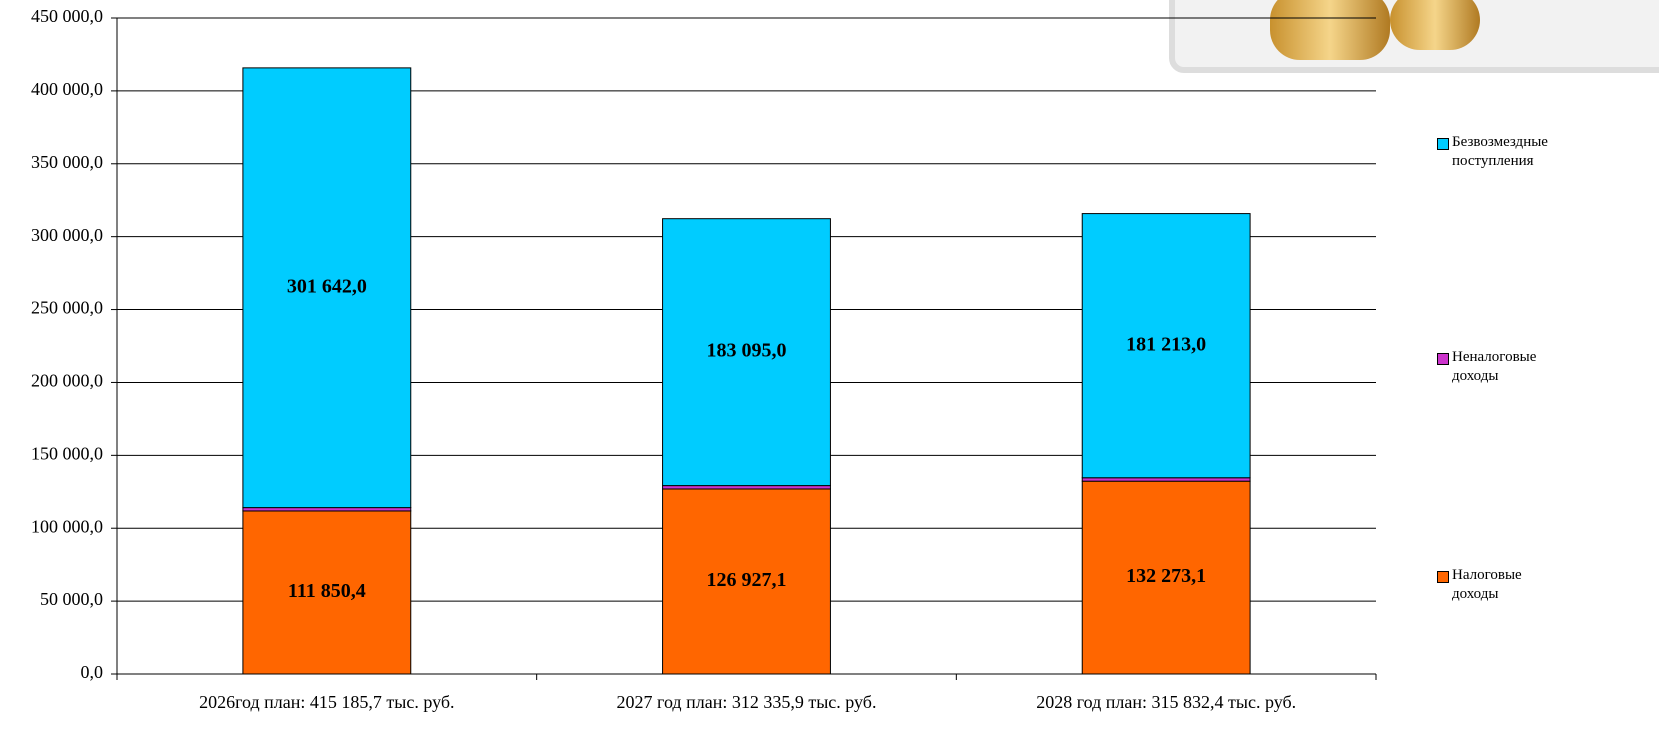 The image size is (1659, 756). What do you see at coordinates (67, 308) in the screenshot?
I see `y-tick-label: 250 000,0` at bounding box center [67, 308].